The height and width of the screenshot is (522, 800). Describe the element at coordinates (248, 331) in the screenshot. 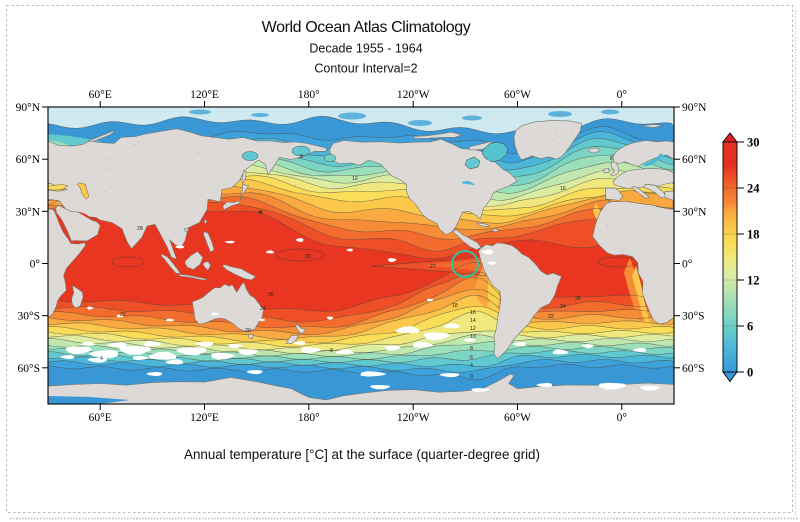

I see `svg-text: 20` at that location.